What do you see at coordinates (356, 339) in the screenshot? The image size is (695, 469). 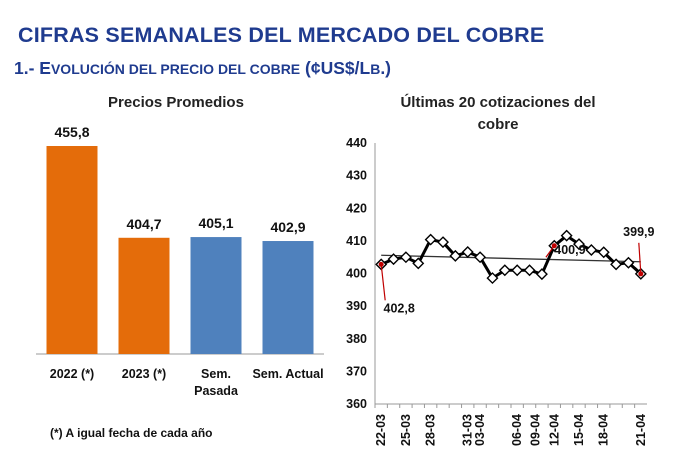 I see `y-tick-label: 380` at bounding box center [356, 339].